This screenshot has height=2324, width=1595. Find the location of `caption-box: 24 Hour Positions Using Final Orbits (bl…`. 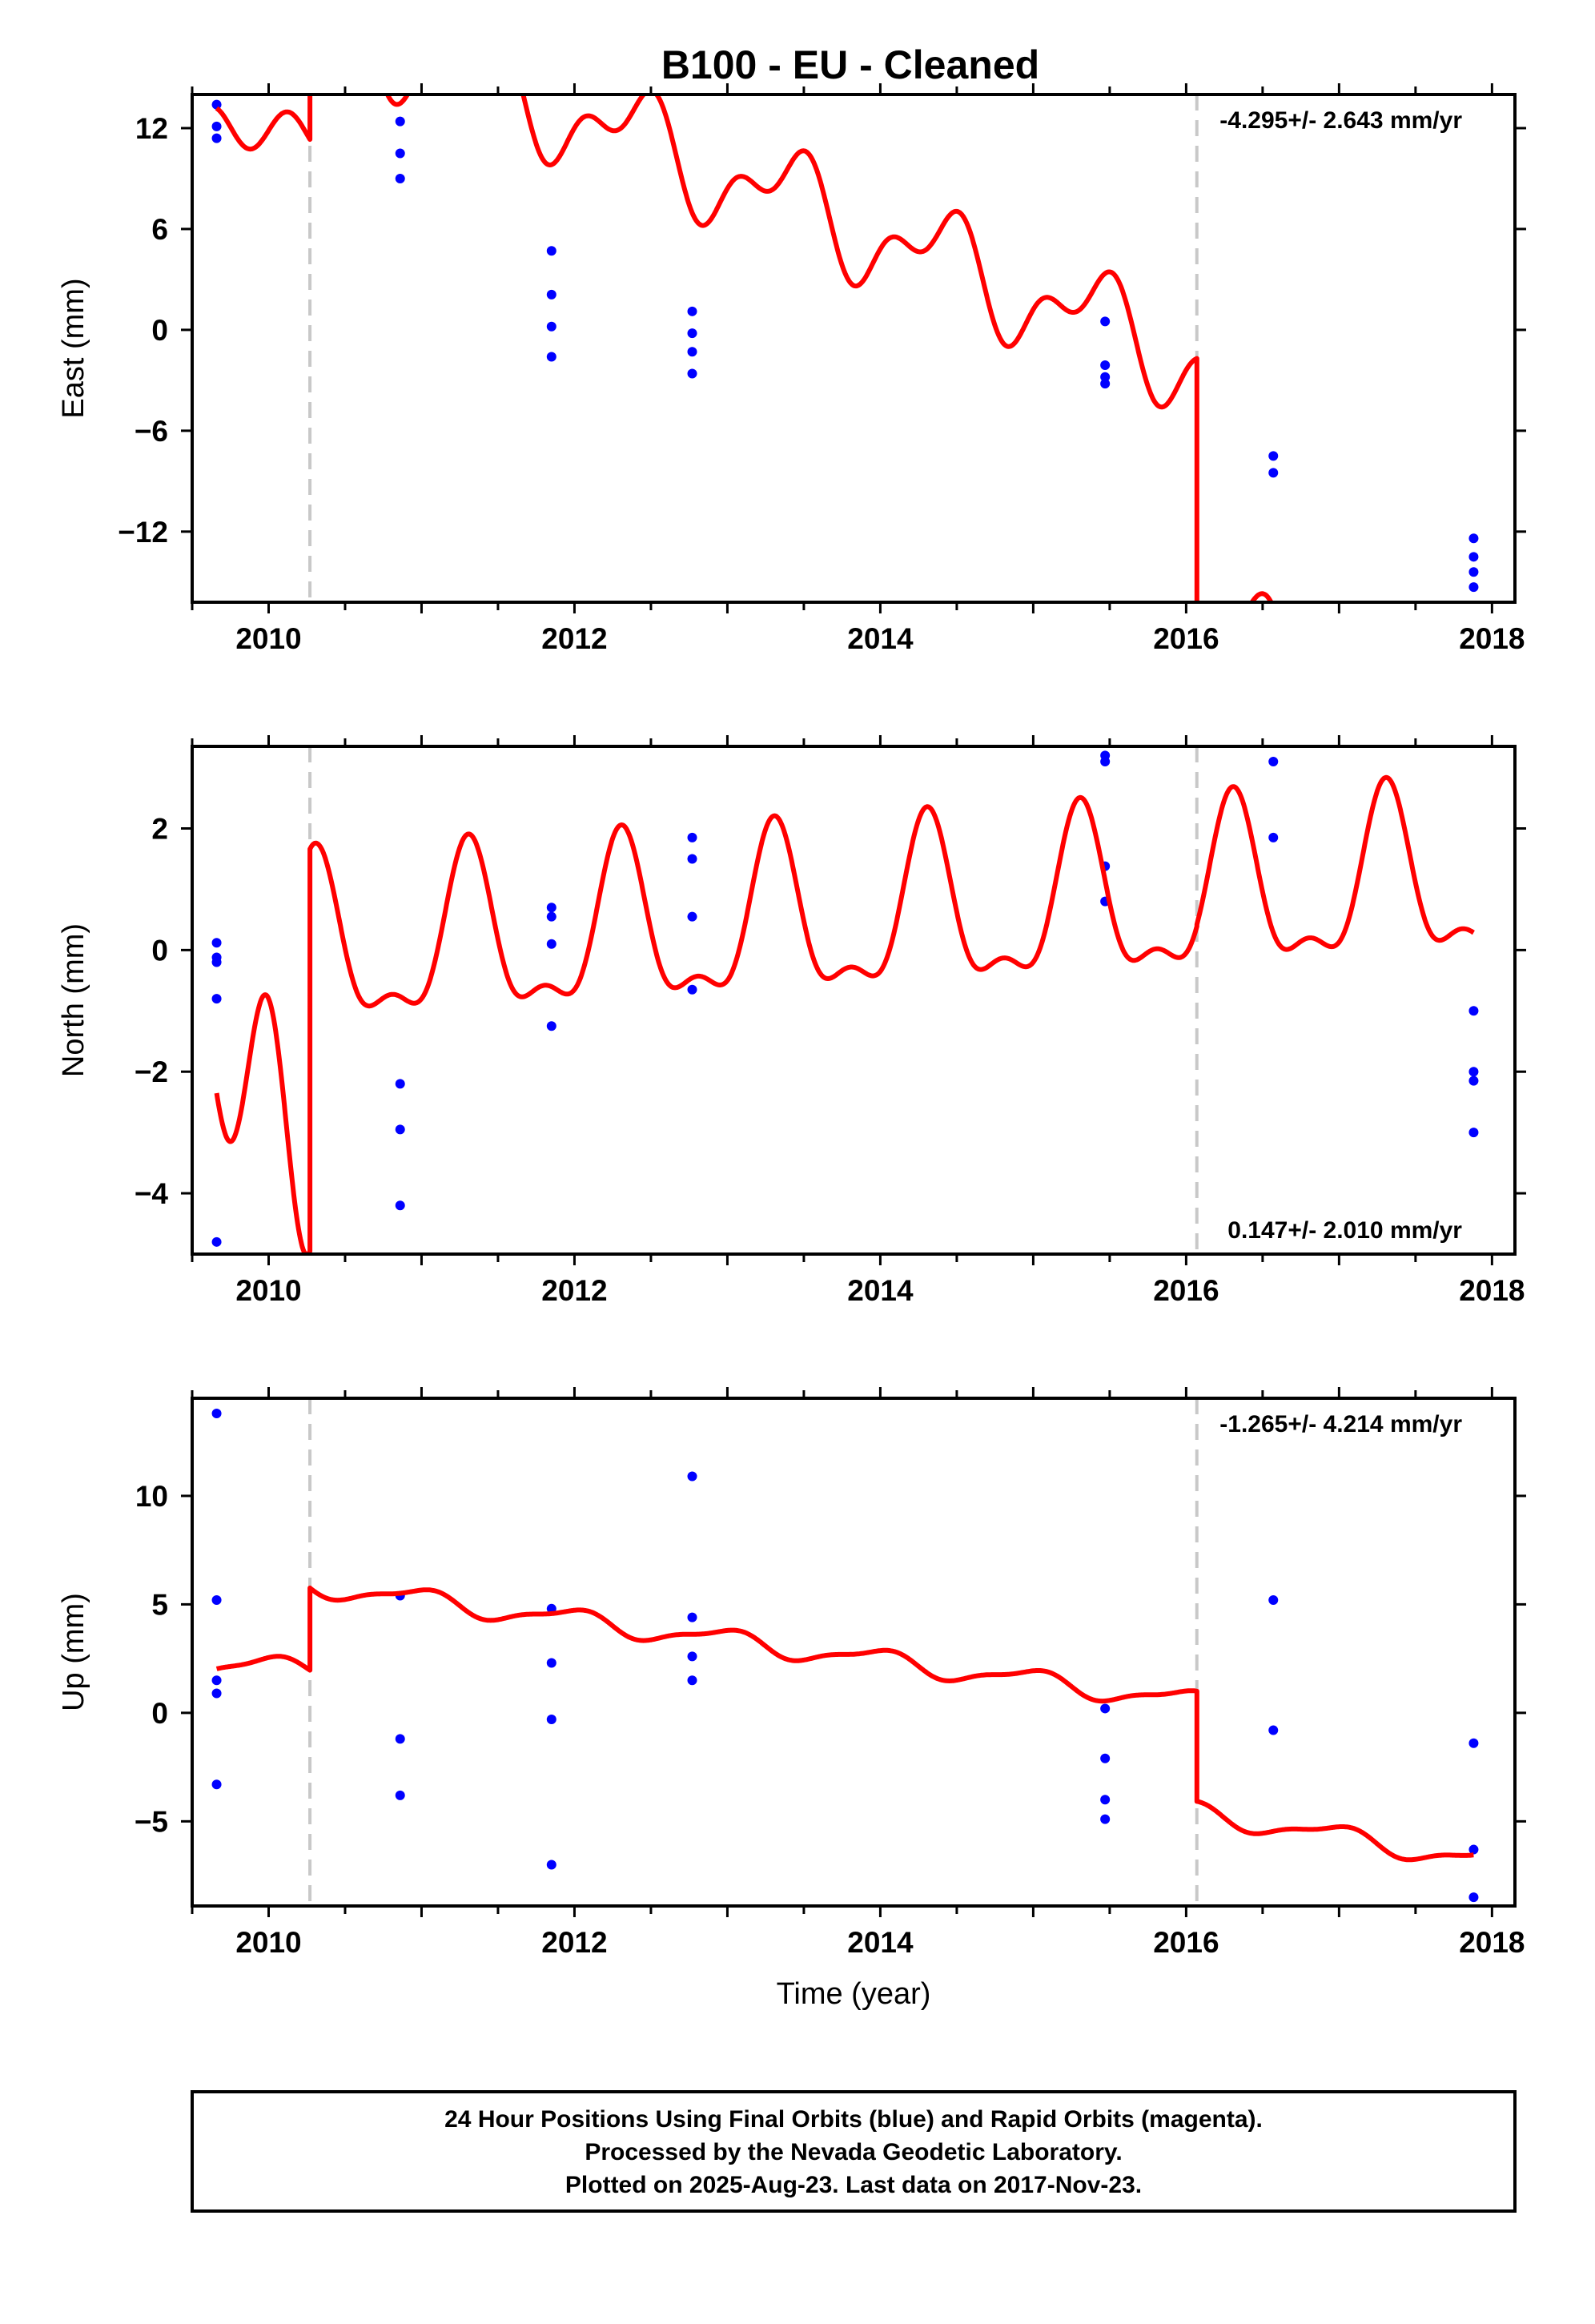

caption-box: 24 Hour Positions Using Final Orbits (bl… is located at coordinates (854, 2151).